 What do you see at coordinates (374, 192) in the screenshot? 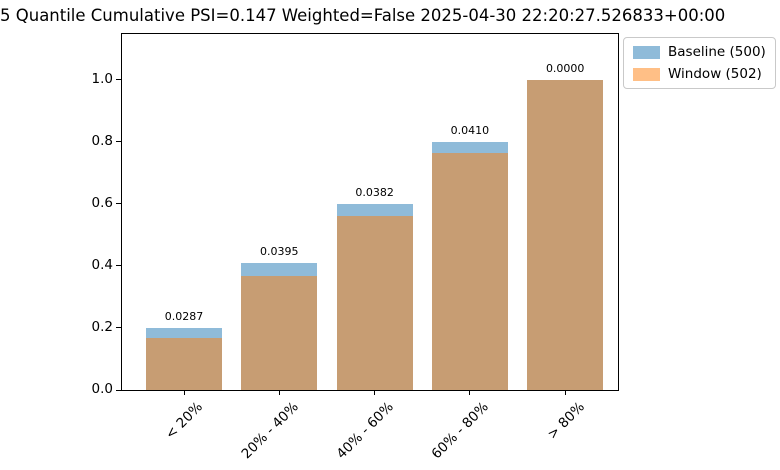
I see `bar-value-label-2: 0.0382` at bounding box center [374, 192].